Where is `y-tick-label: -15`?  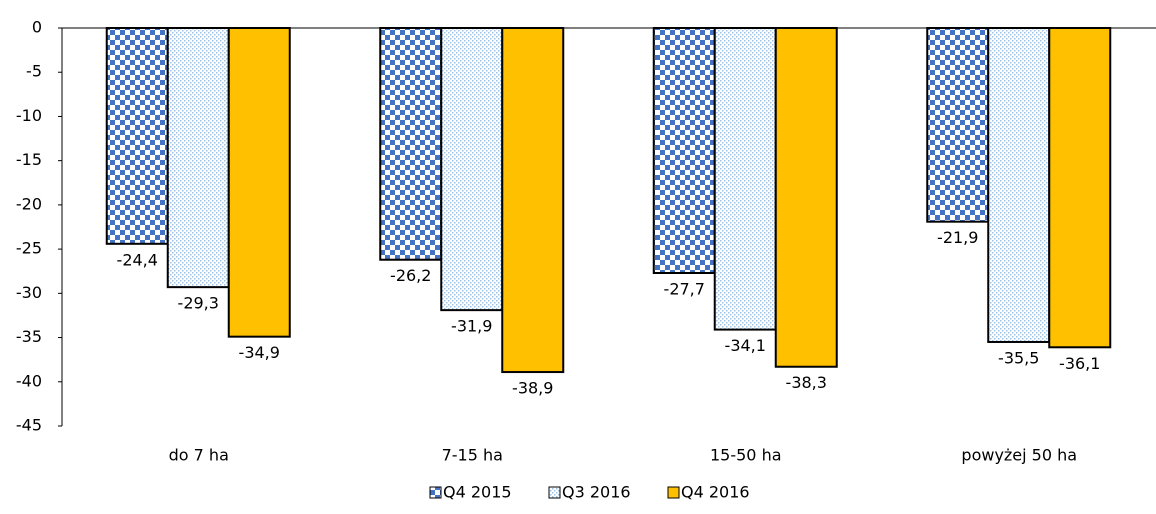 y-tick-label: -15 is located at coordinates (29, 159).